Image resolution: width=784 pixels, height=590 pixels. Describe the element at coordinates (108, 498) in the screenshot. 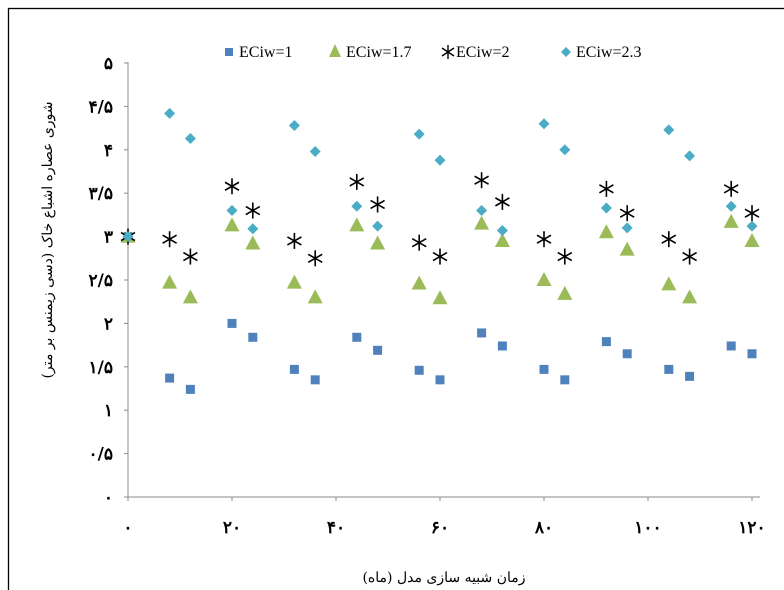

I see `y-tick-label: ۰` at that location.